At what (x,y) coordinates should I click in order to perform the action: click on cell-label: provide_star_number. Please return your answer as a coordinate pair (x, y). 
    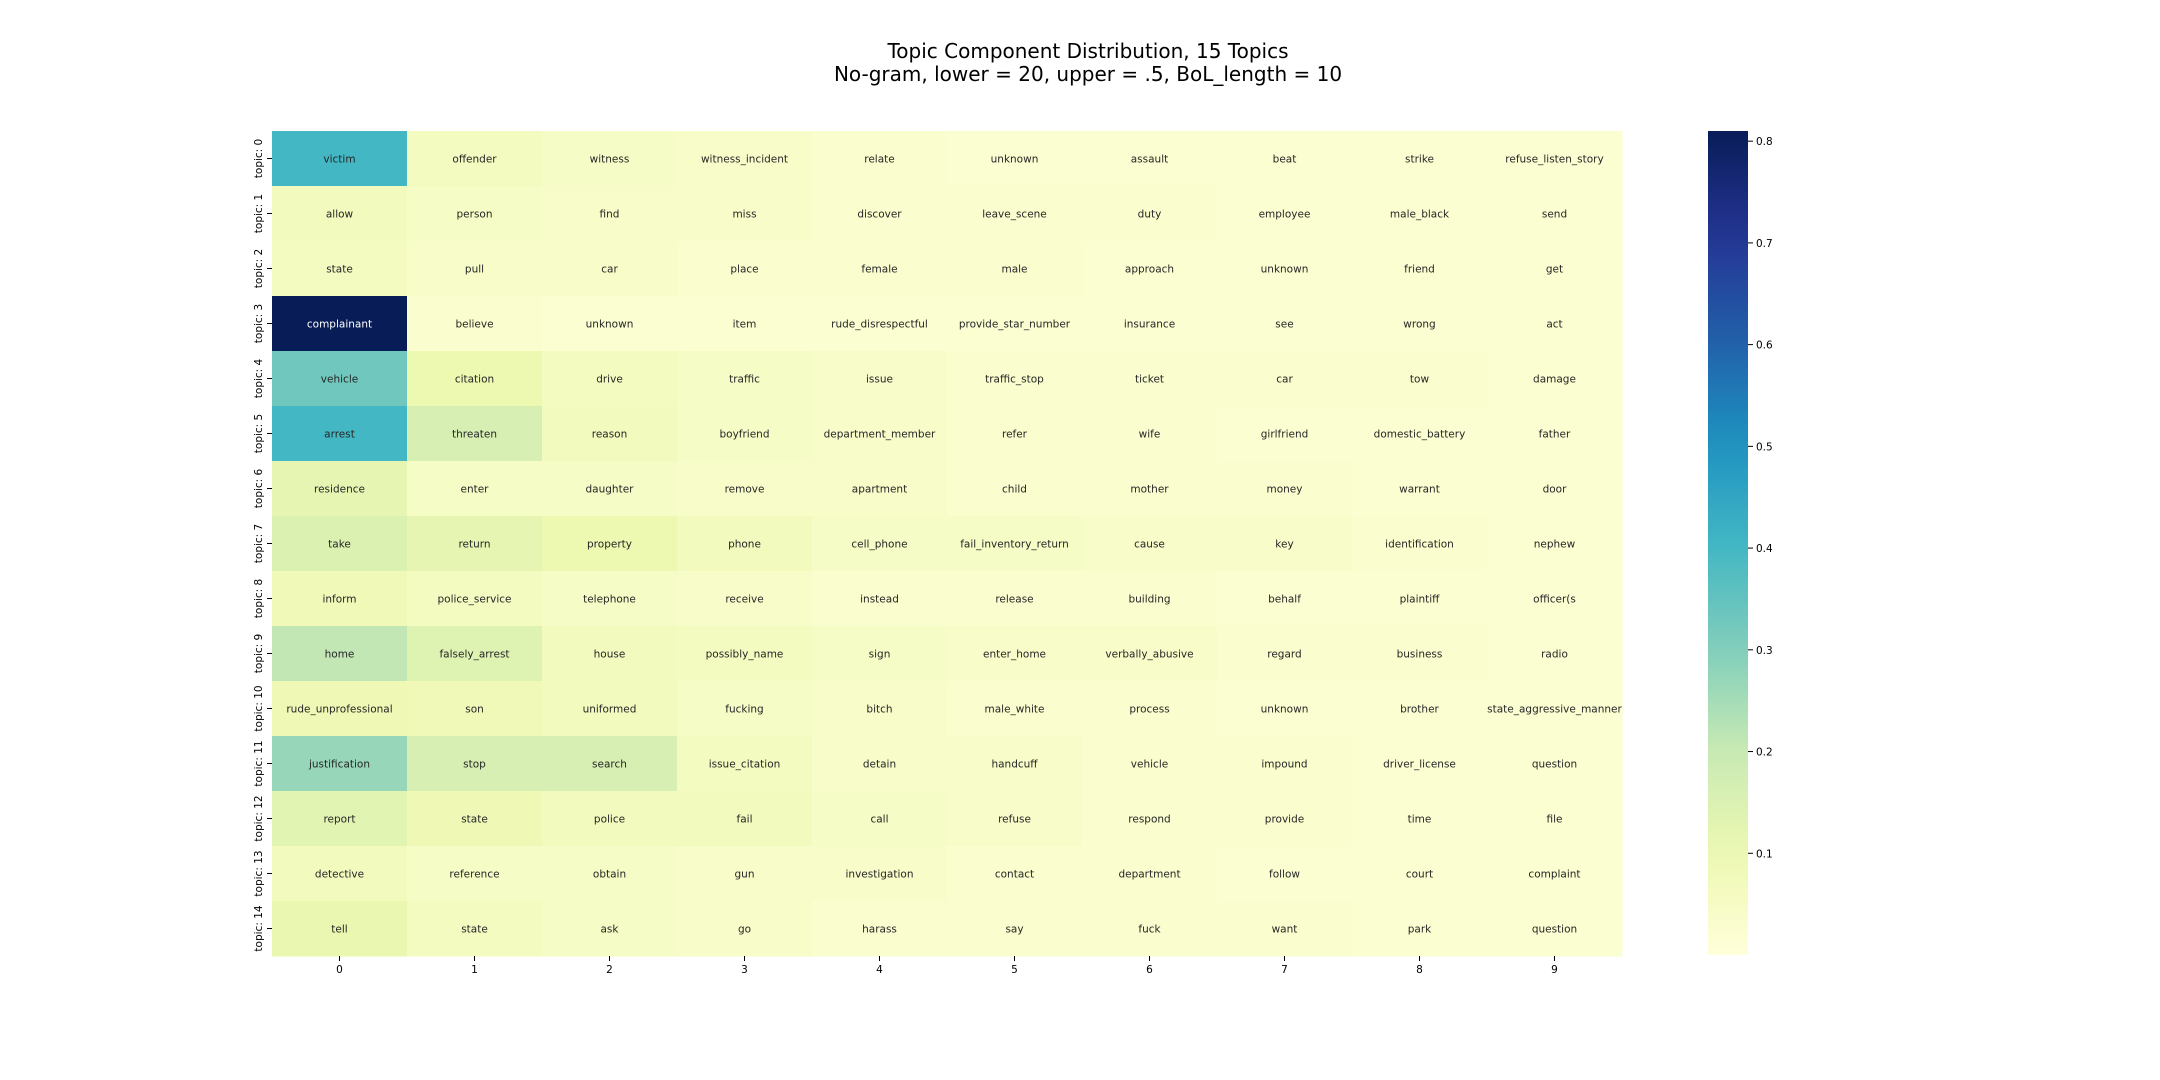
    Looking at the image, I should click on (1015, 325).